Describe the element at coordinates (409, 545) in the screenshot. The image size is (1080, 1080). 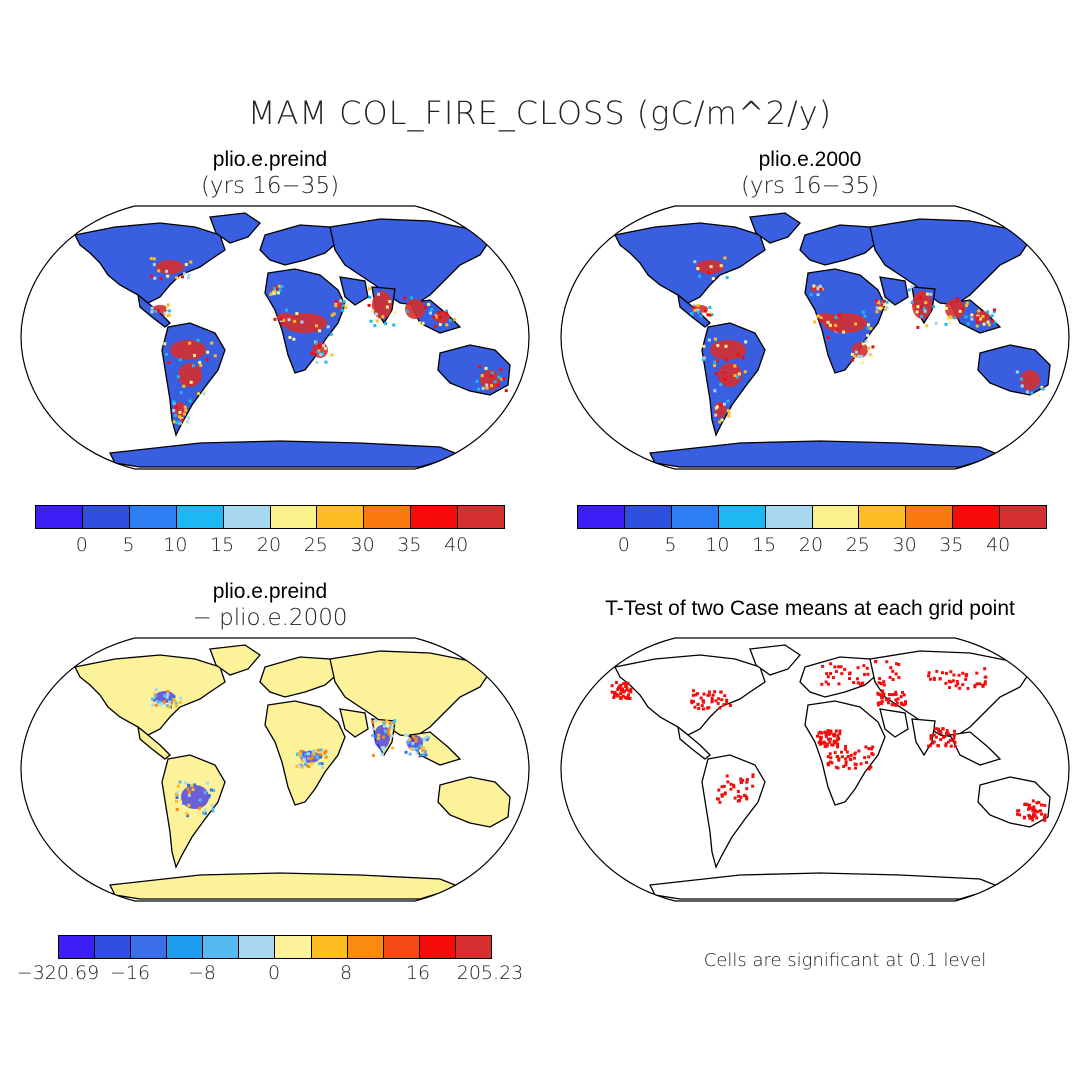
I see `colorbar-tick-label: 35` at that location.